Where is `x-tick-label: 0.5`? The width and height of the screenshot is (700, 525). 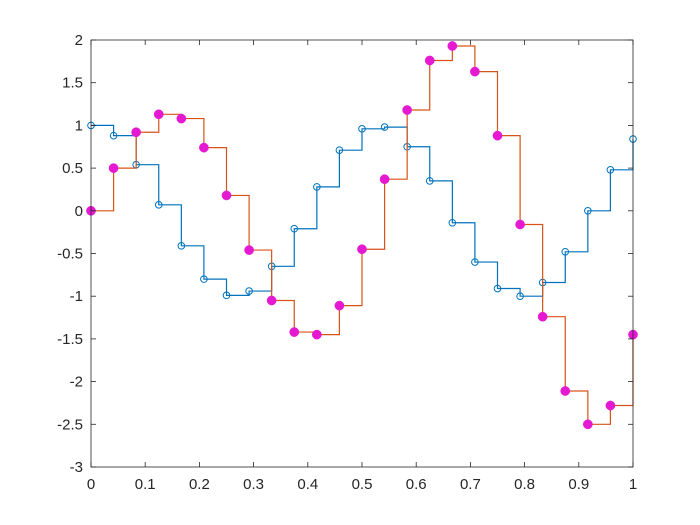 x-tick-label: 0.5 is located at coordinates (362, 484).